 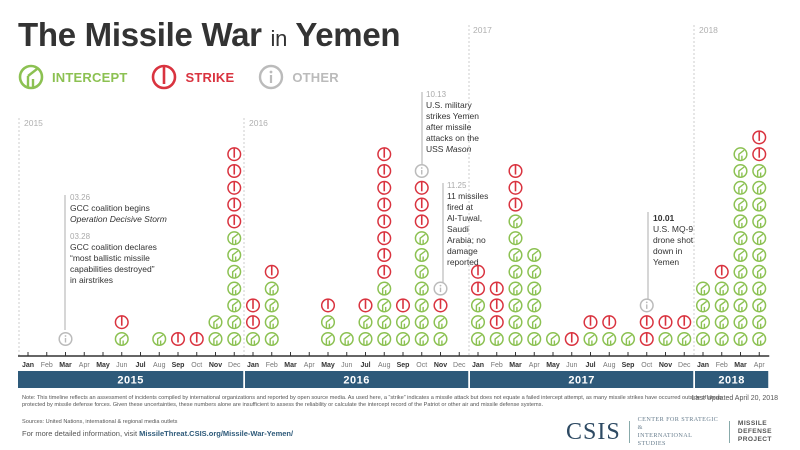 I want to click on legend-item-intercept: INTERCEPT, so click(x=72, y=77).